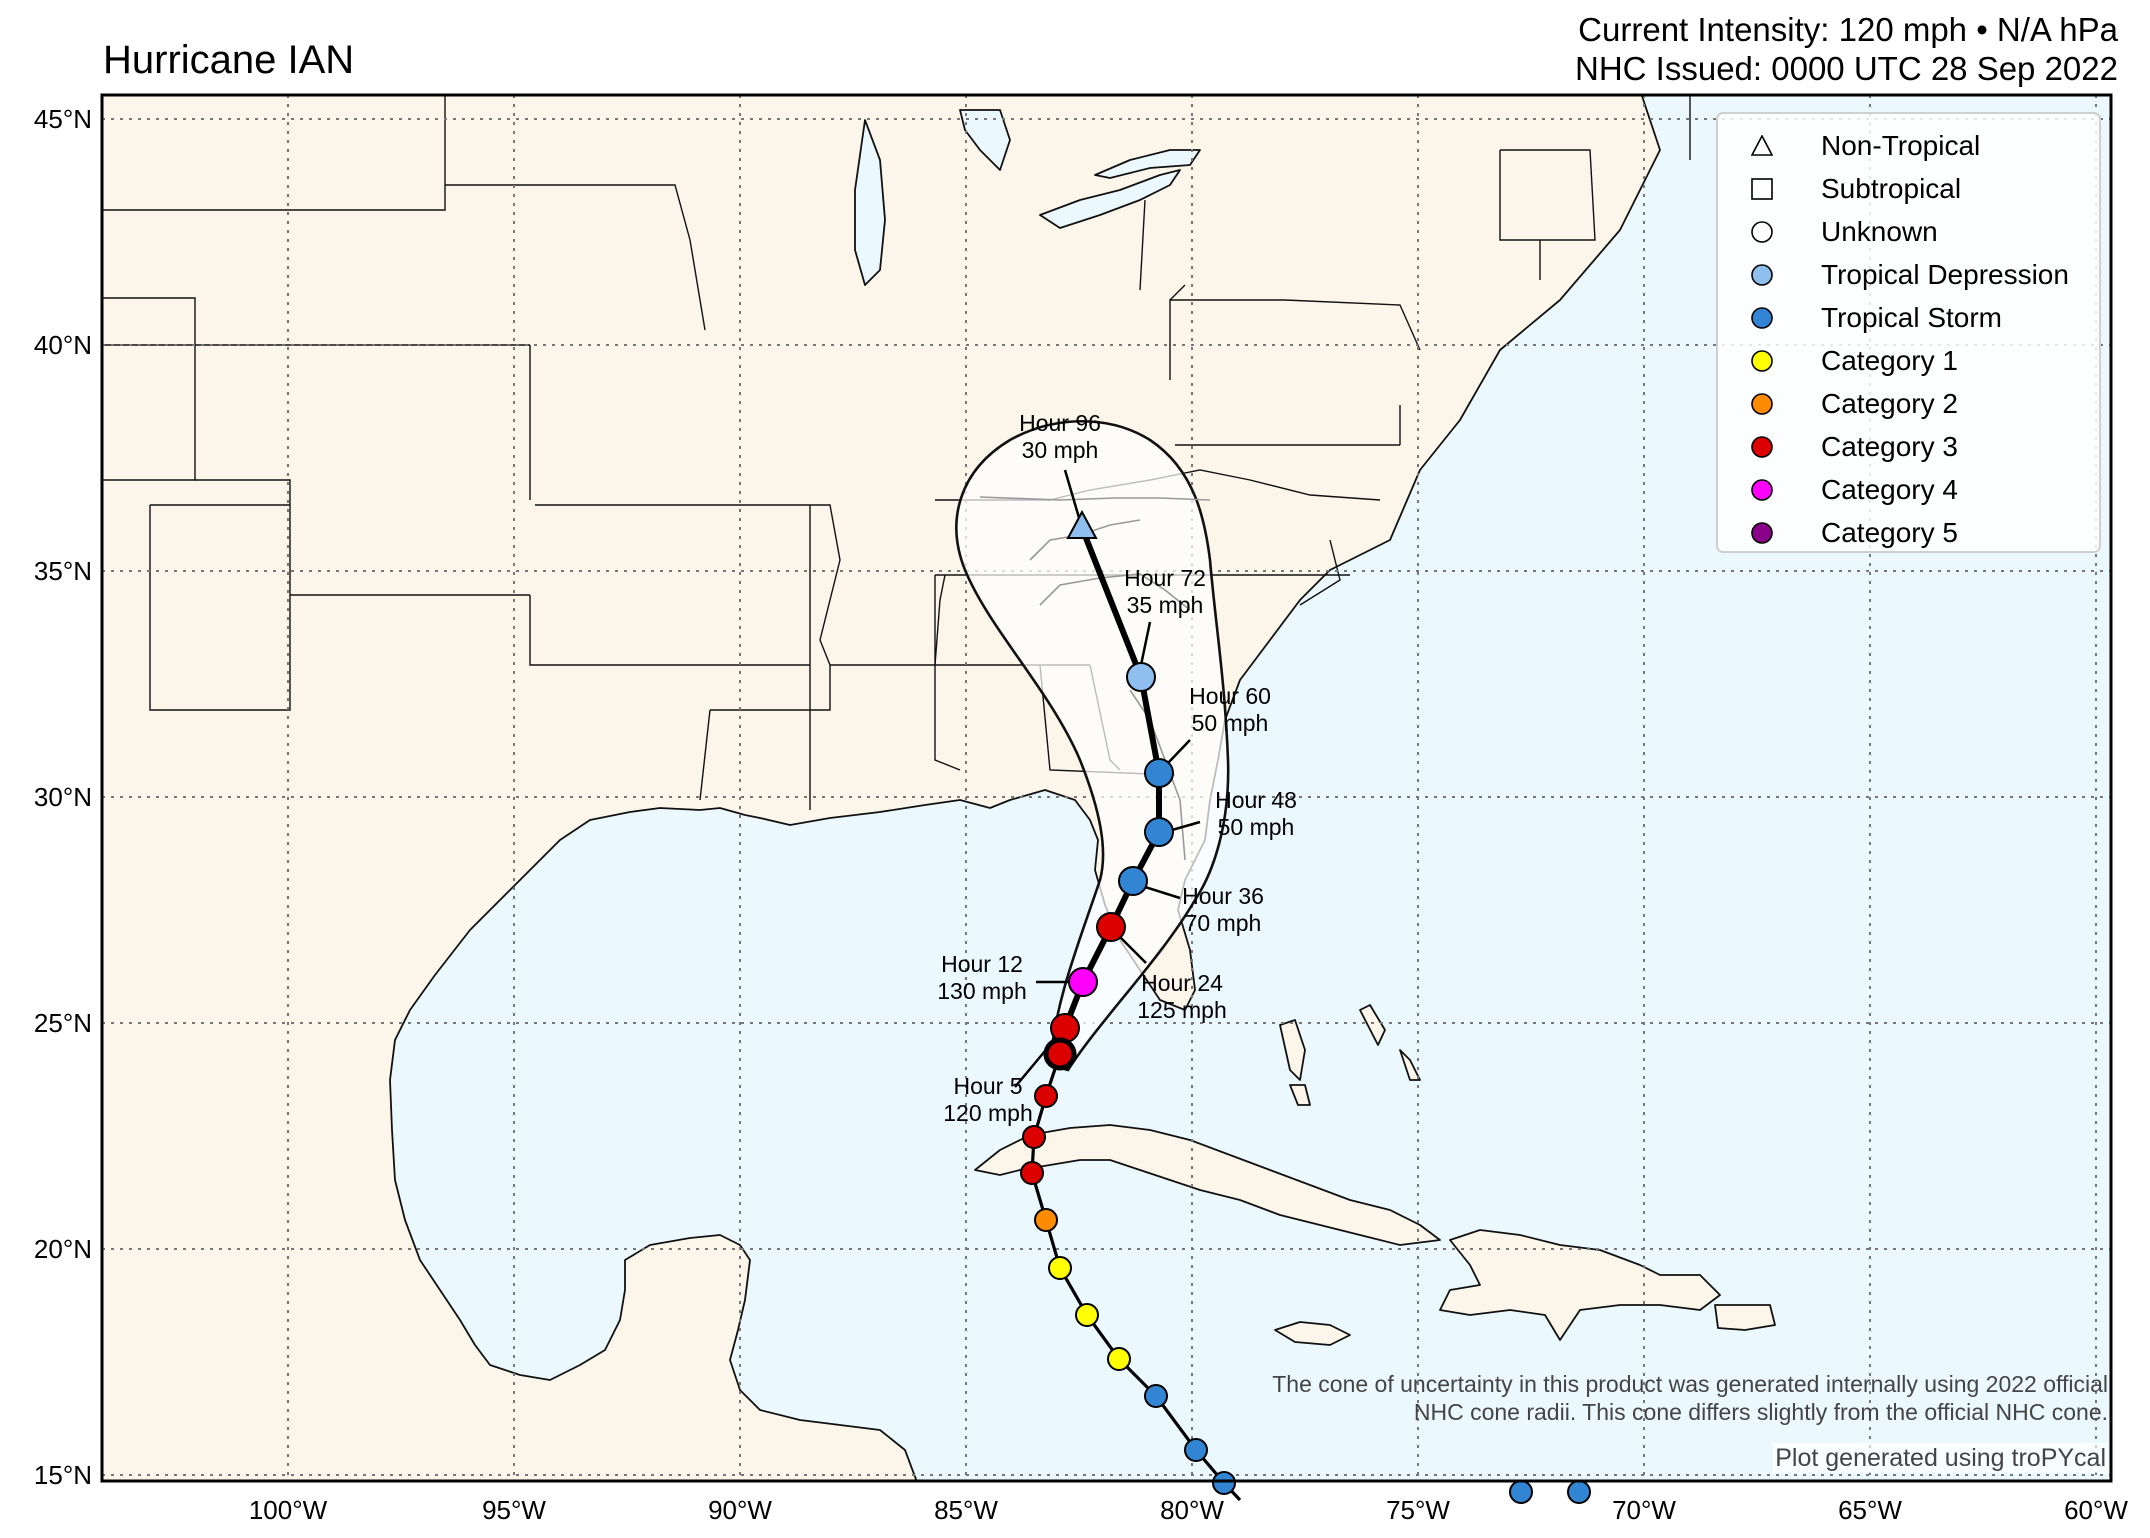 This screenshot has width=2150, height=1538. I want to click on lake-erie-ontario, so click(1120, 189).